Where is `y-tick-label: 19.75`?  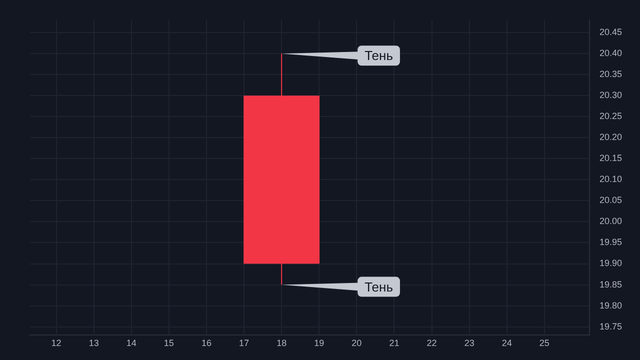 y-tick-label: 19.75 is located at coordinates (610, 326).